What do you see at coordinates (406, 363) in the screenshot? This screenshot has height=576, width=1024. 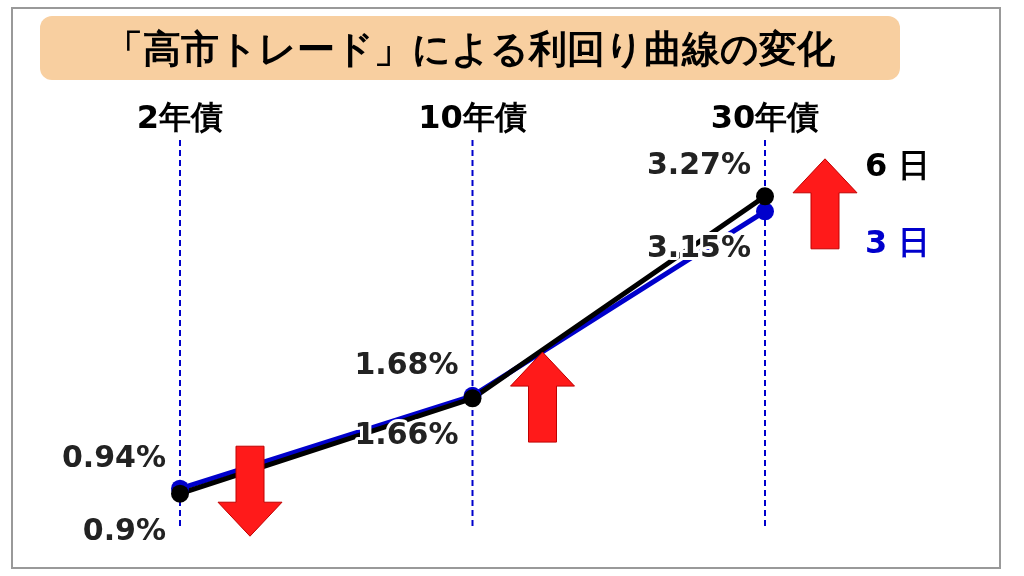 I see `data-label: 1.68%` at bounding box center [406, 363].